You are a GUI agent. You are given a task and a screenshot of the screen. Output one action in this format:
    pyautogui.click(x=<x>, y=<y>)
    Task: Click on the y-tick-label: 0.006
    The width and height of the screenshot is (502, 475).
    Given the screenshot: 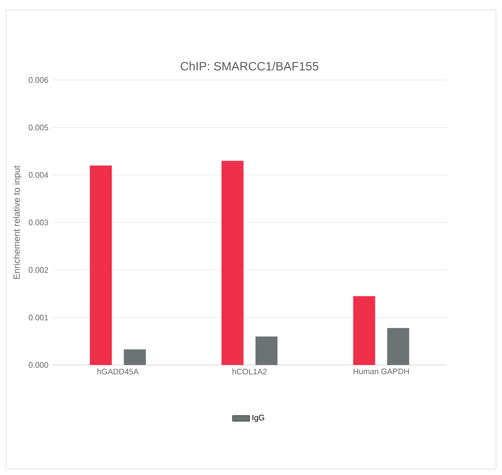 What is the action you would take?
    pyautogui.click(x=38, y=80)
    